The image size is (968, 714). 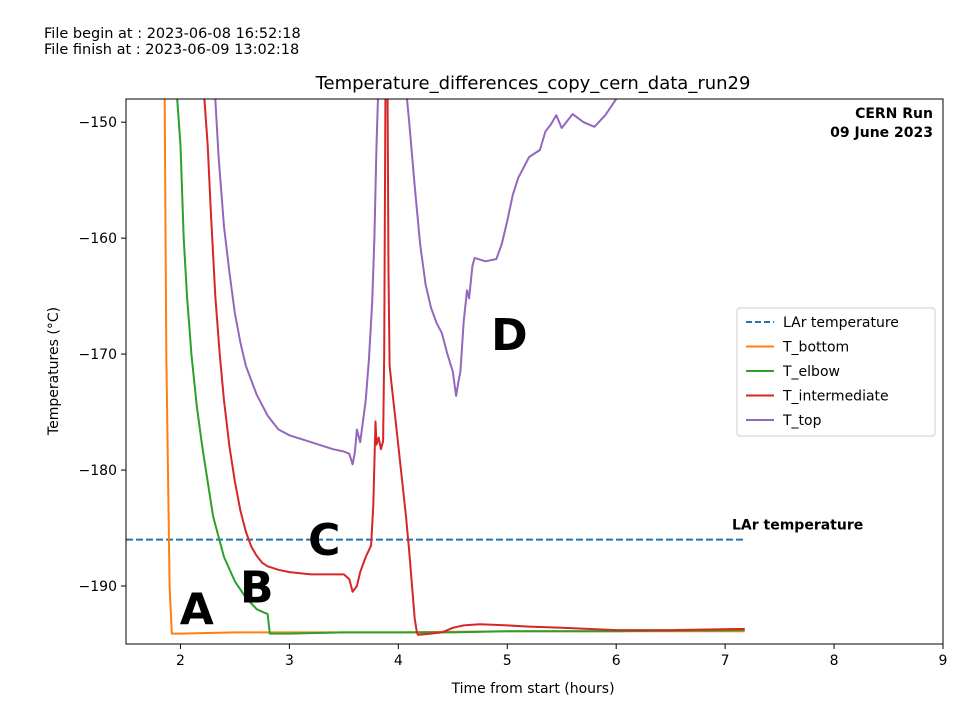 I want to click on corner-text: CERN Run 09 June 2023, so click(x=881, y=123).